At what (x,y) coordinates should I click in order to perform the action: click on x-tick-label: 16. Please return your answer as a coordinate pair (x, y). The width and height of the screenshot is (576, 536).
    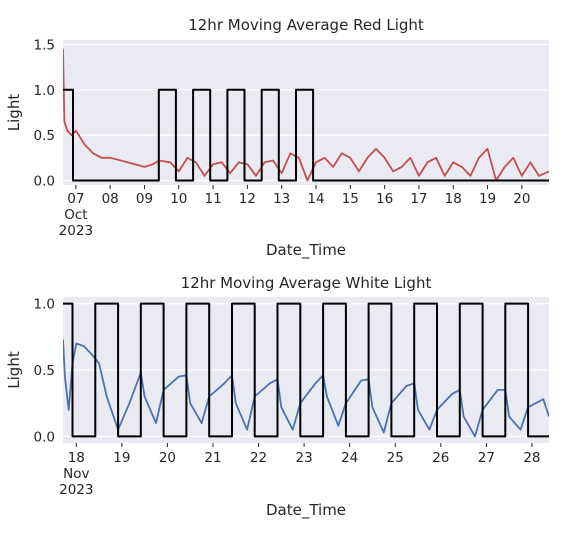
    Looking at the image, I should click on (384, 199).